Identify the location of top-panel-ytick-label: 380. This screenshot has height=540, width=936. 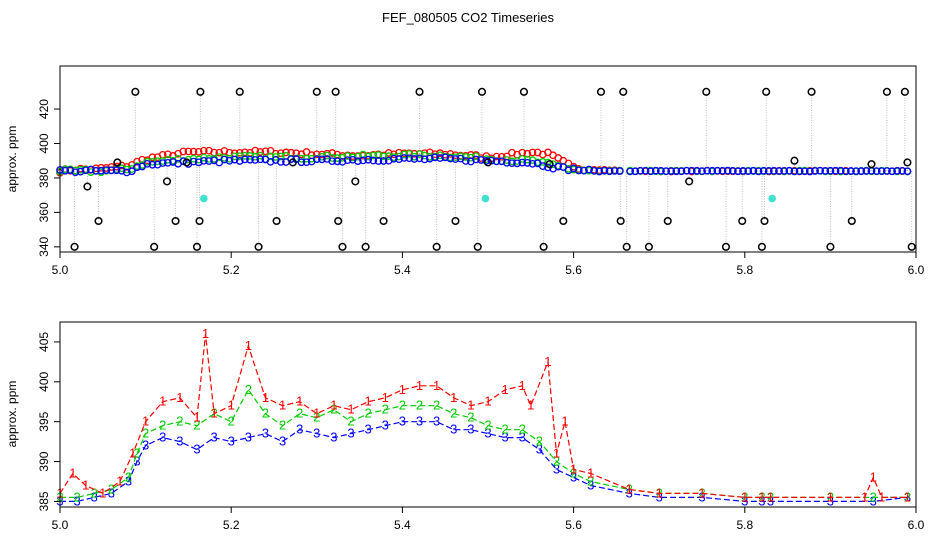
(44, 178).